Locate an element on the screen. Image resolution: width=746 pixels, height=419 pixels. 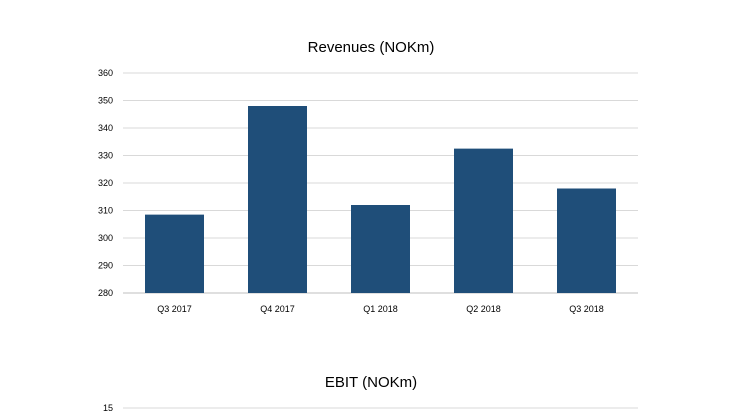
revenues-x-tick-label: Q1 2018 is located at coordinates (380, 309).